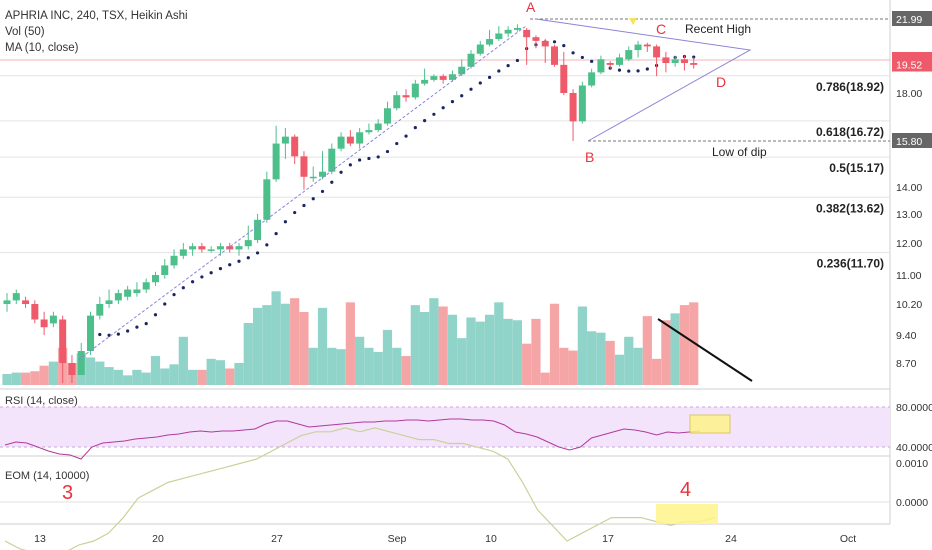 This screenshot has height=550, width=932. Describe the element at coordinates (42, 48) in the screenshot. I see `ma-label: MA (10, close)` at that location.